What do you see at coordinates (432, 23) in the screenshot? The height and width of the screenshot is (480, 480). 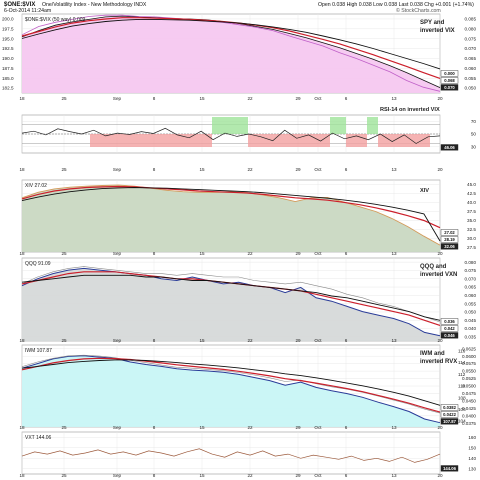 I see `panel-title: SPY and` at bounding box center [432, 23].